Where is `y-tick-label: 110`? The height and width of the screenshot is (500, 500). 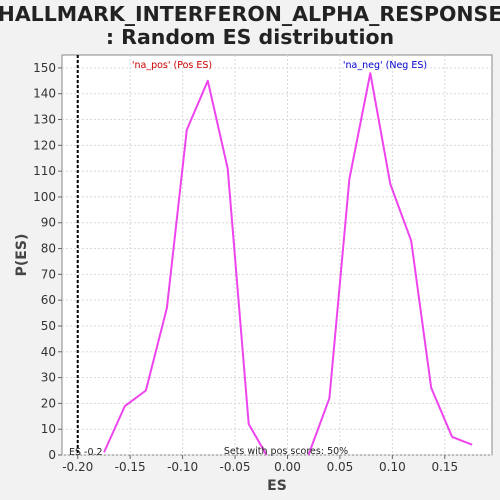
y-tick-label: 110 is located at coordinates (44, 171).